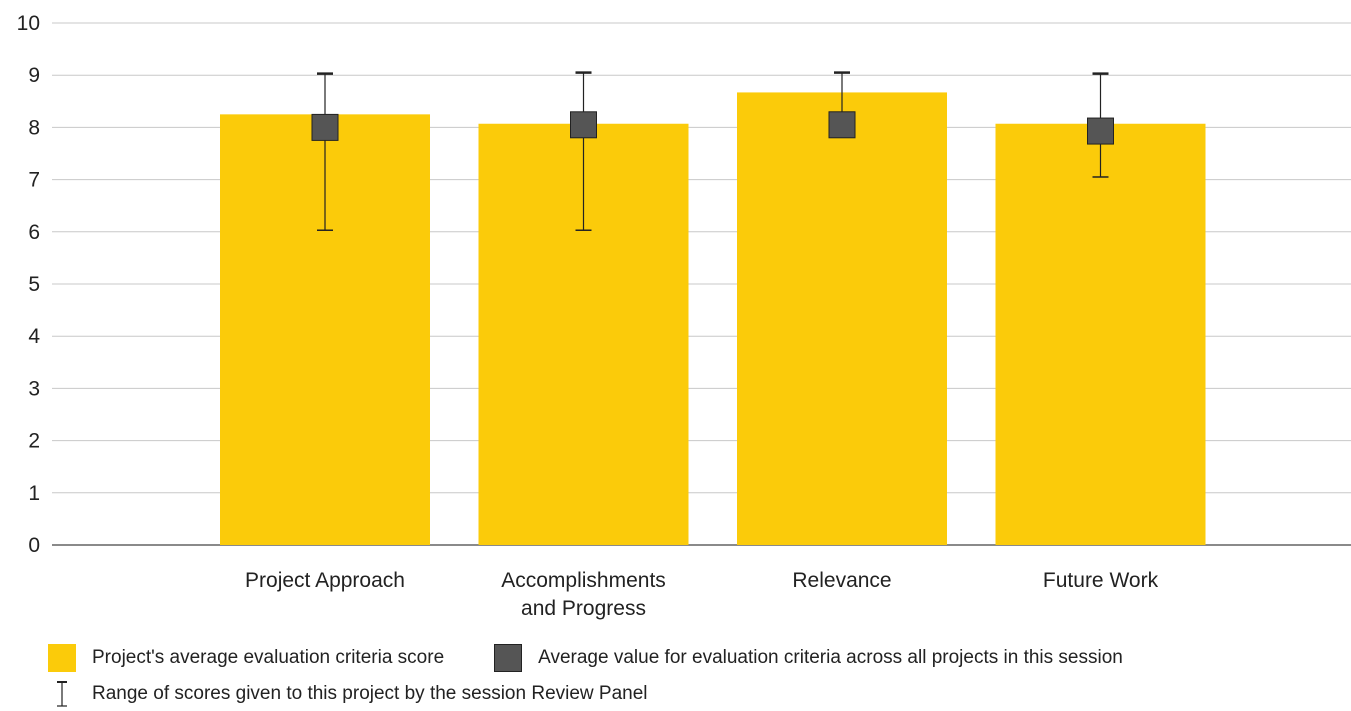 This screenshot has width=1351, height=711. What do you see at coordinates (34, 441) in the screenshot?
I see `y-tick-label: 2` at bounding box center [34, 441].